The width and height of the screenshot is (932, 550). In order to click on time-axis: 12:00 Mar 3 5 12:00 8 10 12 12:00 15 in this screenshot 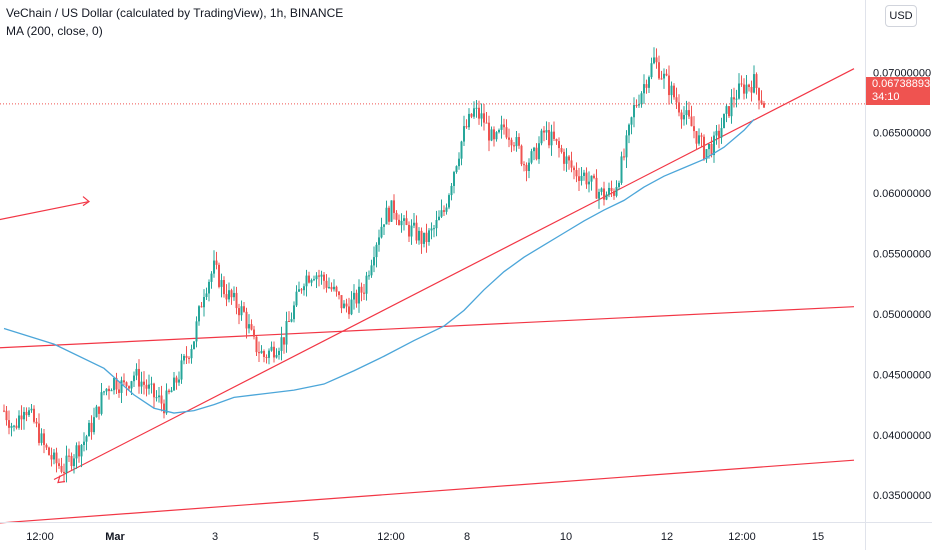, I will do `click(425, 537)`.